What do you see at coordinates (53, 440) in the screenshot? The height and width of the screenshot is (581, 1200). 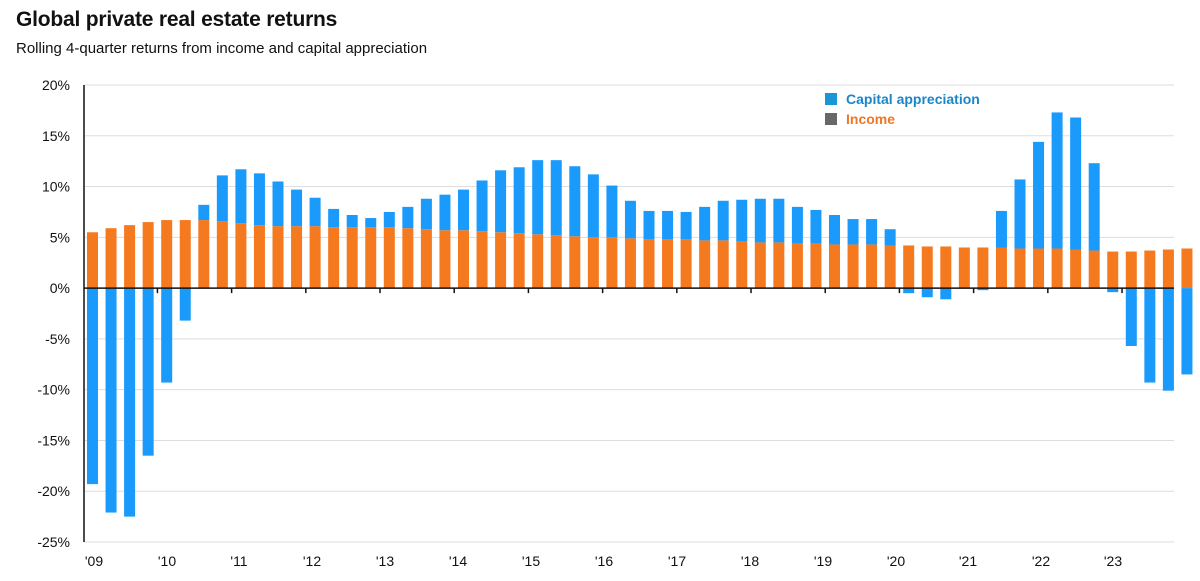 I see `y-tick-label: -15%` at bounding box center [53, 440].